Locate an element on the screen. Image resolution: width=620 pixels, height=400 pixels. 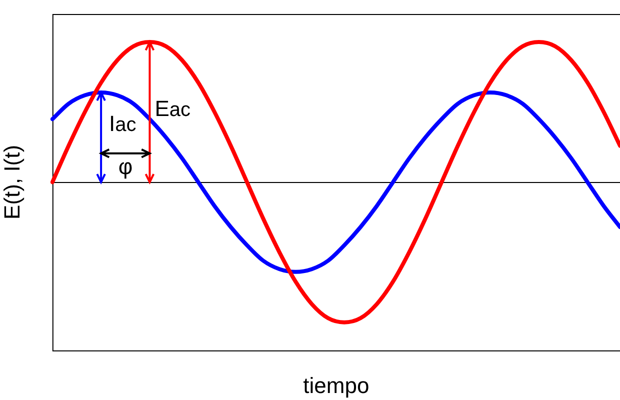
annotation: φ is located at coordinates (125, 167).